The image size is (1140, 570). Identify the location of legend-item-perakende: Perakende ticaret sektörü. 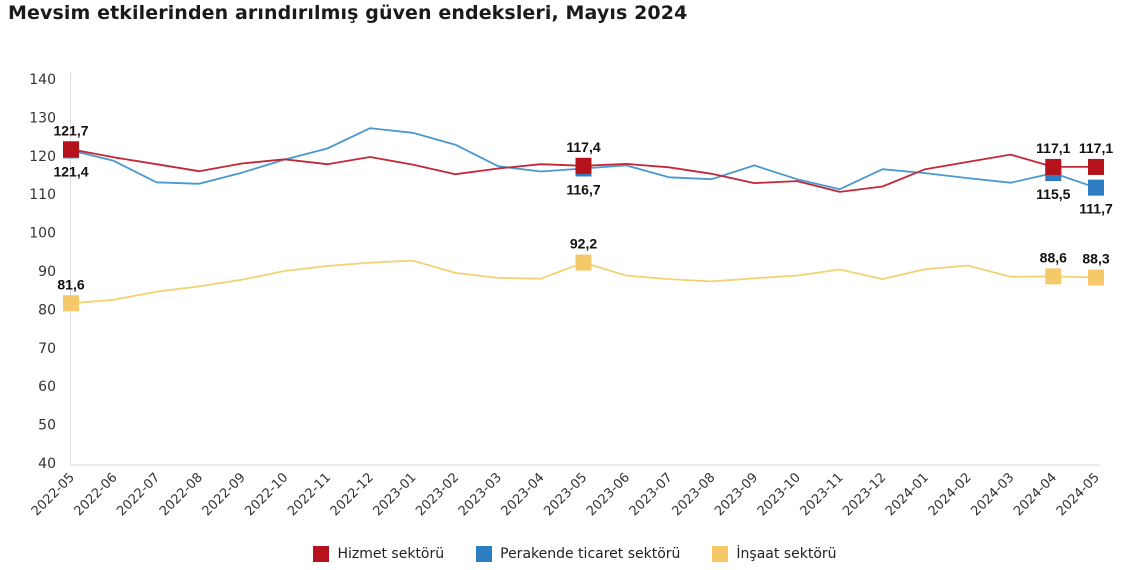
(578, 554).